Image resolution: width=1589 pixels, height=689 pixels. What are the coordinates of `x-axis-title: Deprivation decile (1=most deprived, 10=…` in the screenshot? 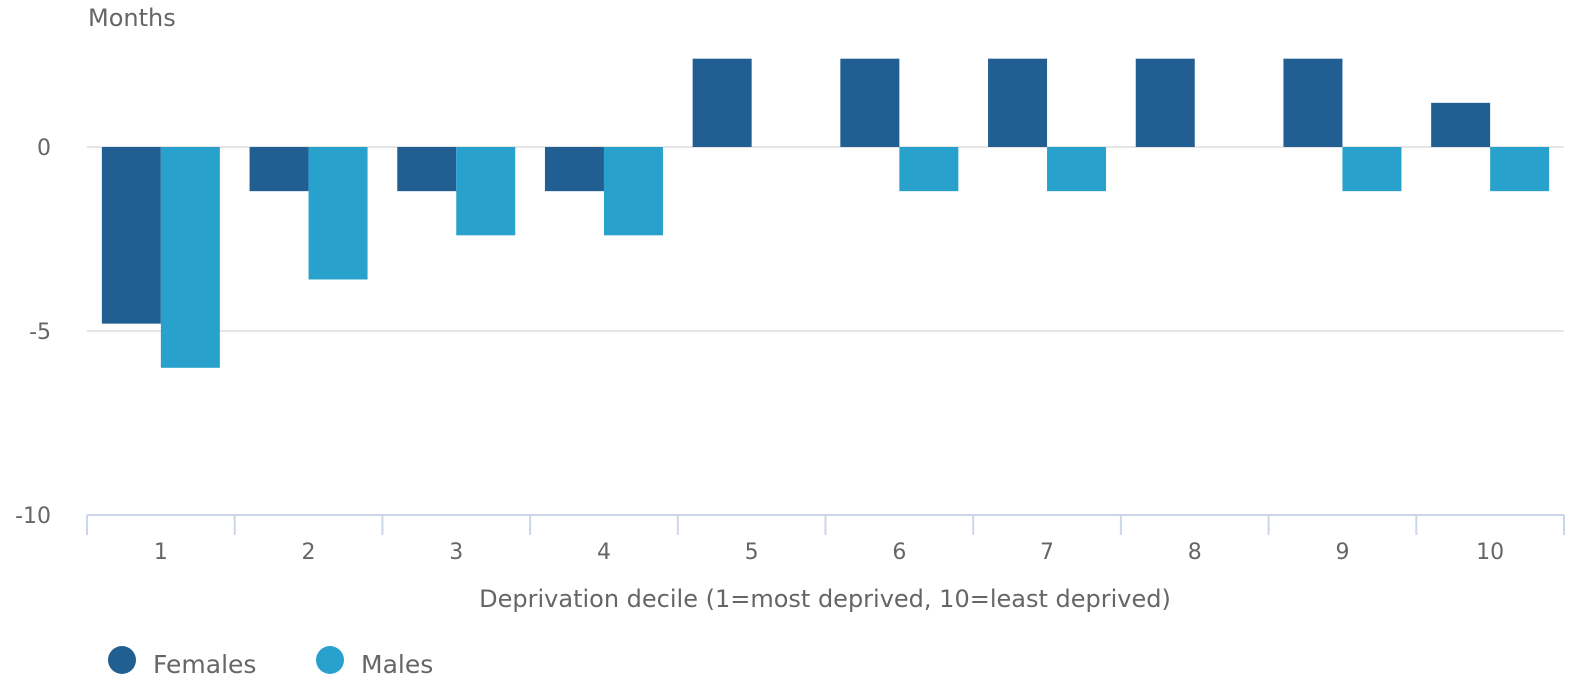 It's located at (825, 599).